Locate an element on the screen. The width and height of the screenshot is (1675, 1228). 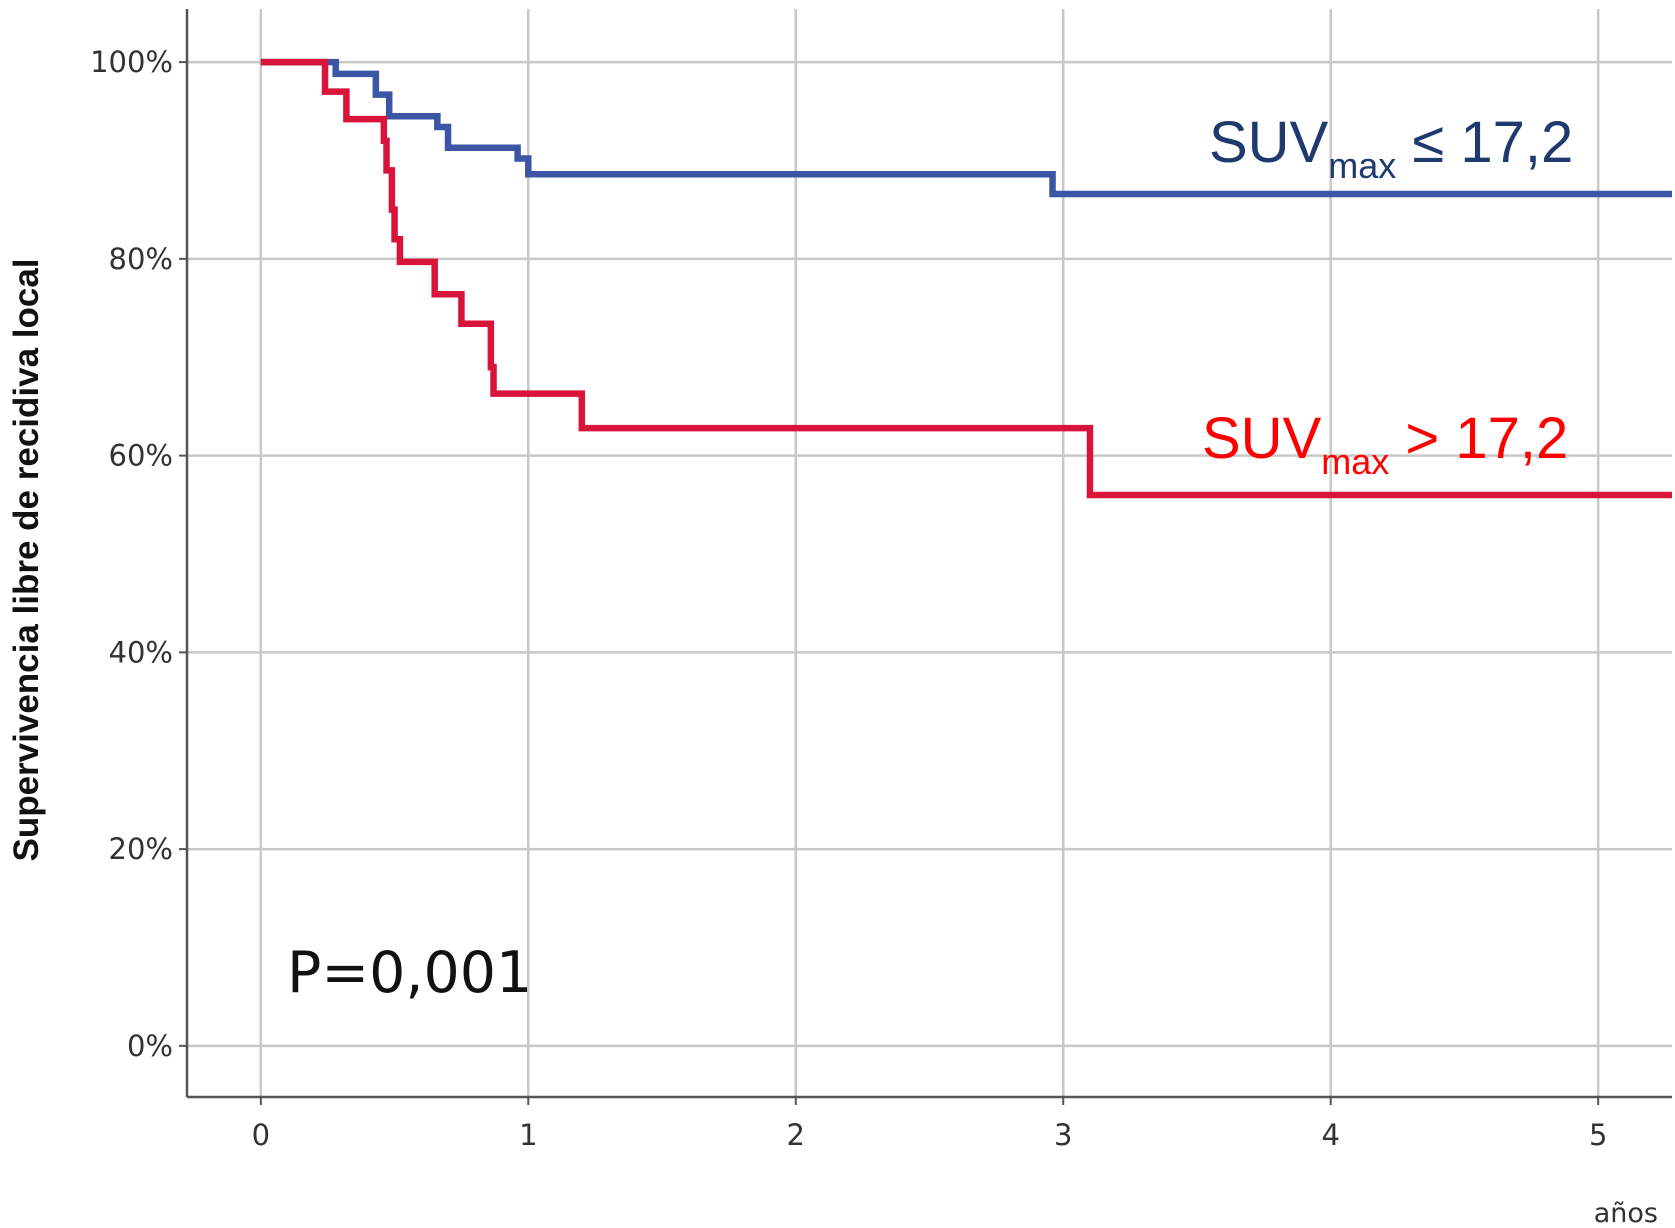
series-label-rest: ≤ 17,2 is located at coordinates (1484, 142).